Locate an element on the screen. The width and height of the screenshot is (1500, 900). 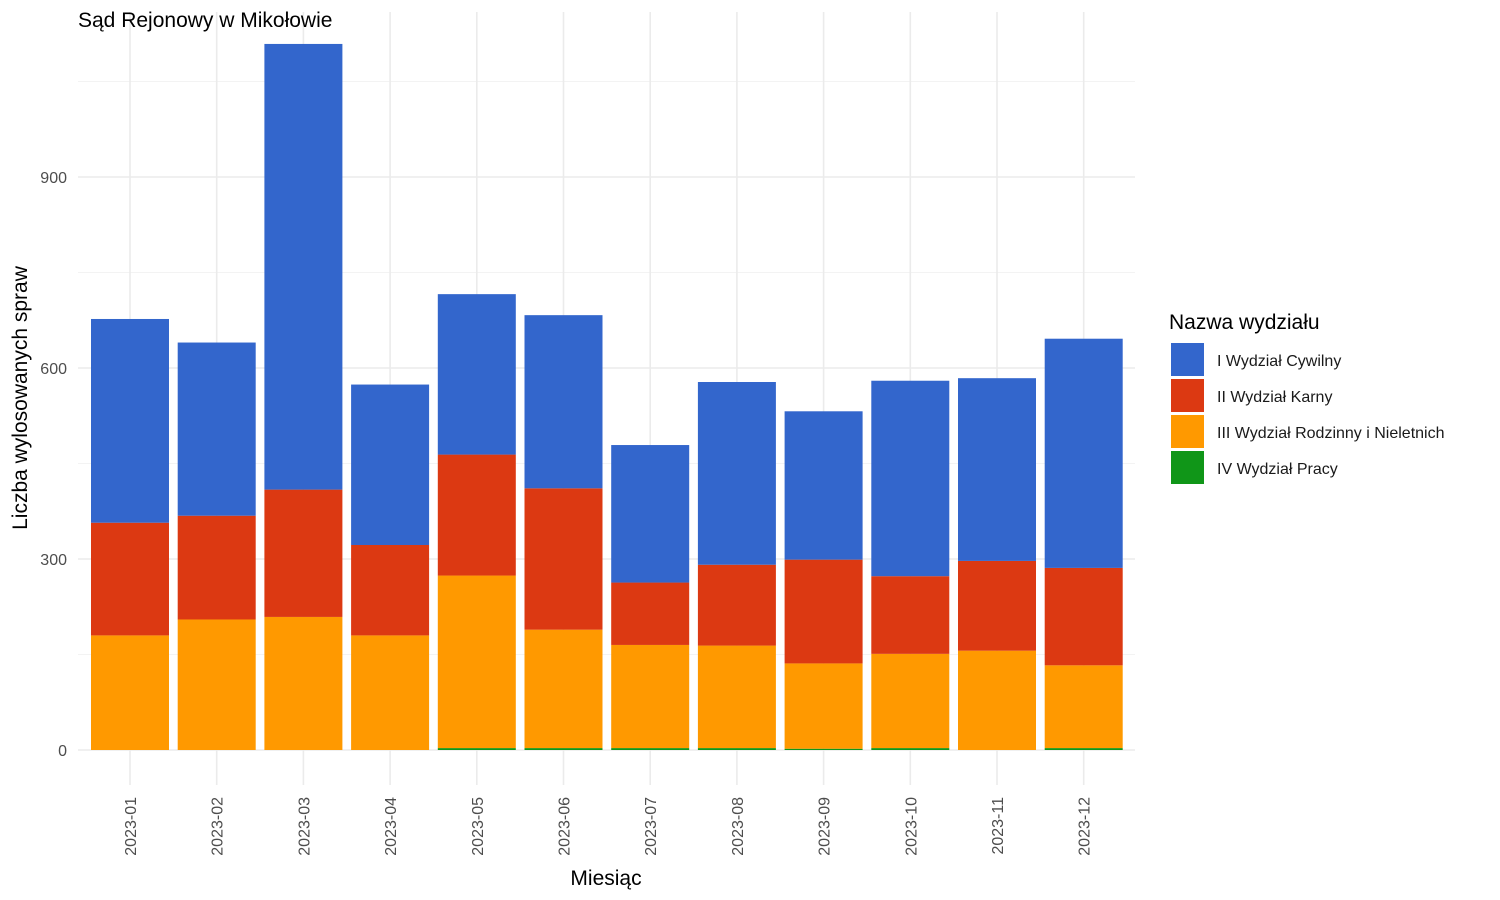
legend-label: I Wydział Cywilny is located at coordinates (1279, 361).